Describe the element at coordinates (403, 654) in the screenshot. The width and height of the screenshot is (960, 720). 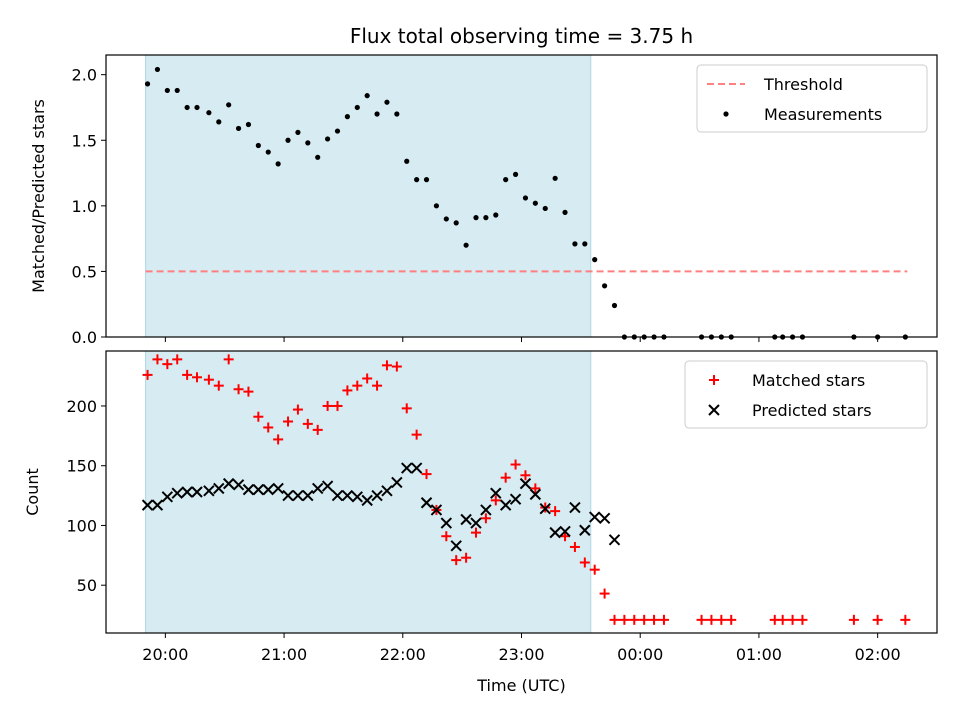
I see `x-tick-label: 22:00` at that location.